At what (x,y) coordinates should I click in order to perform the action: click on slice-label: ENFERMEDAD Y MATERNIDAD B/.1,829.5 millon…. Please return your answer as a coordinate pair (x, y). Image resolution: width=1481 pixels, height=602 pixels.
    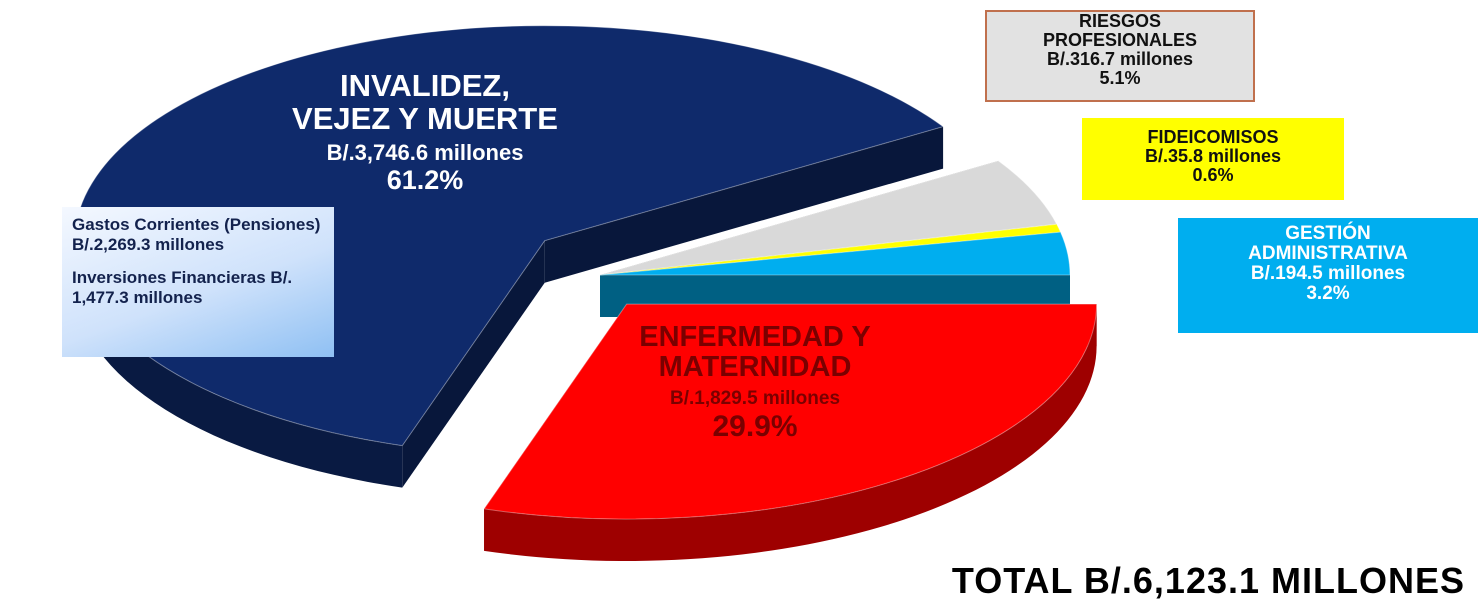
    Looking at the image, I should click on (755, 382).